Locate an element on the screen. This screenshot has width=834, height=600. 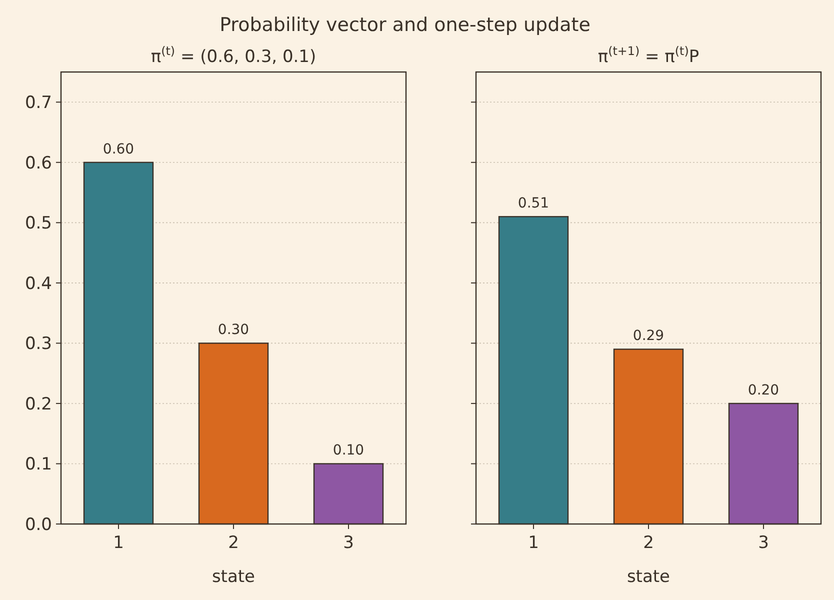
y-tick-label: 0.2 is located at coordinates (38, 404).